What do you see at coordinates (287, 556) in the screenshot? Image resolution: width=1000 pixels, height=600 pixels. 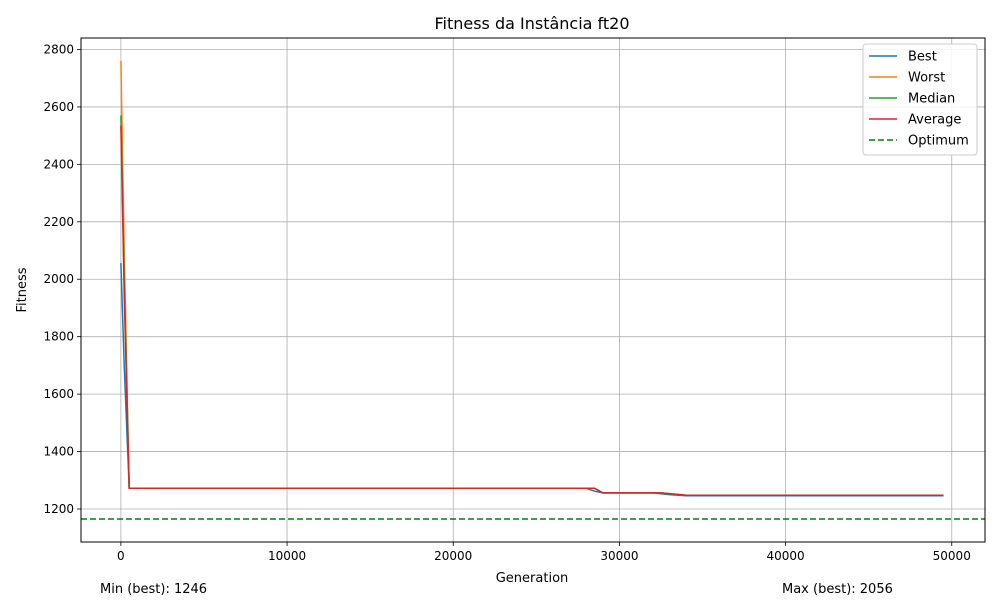 I see `x-tick-label: 10000` at bounding box center [287, 556].